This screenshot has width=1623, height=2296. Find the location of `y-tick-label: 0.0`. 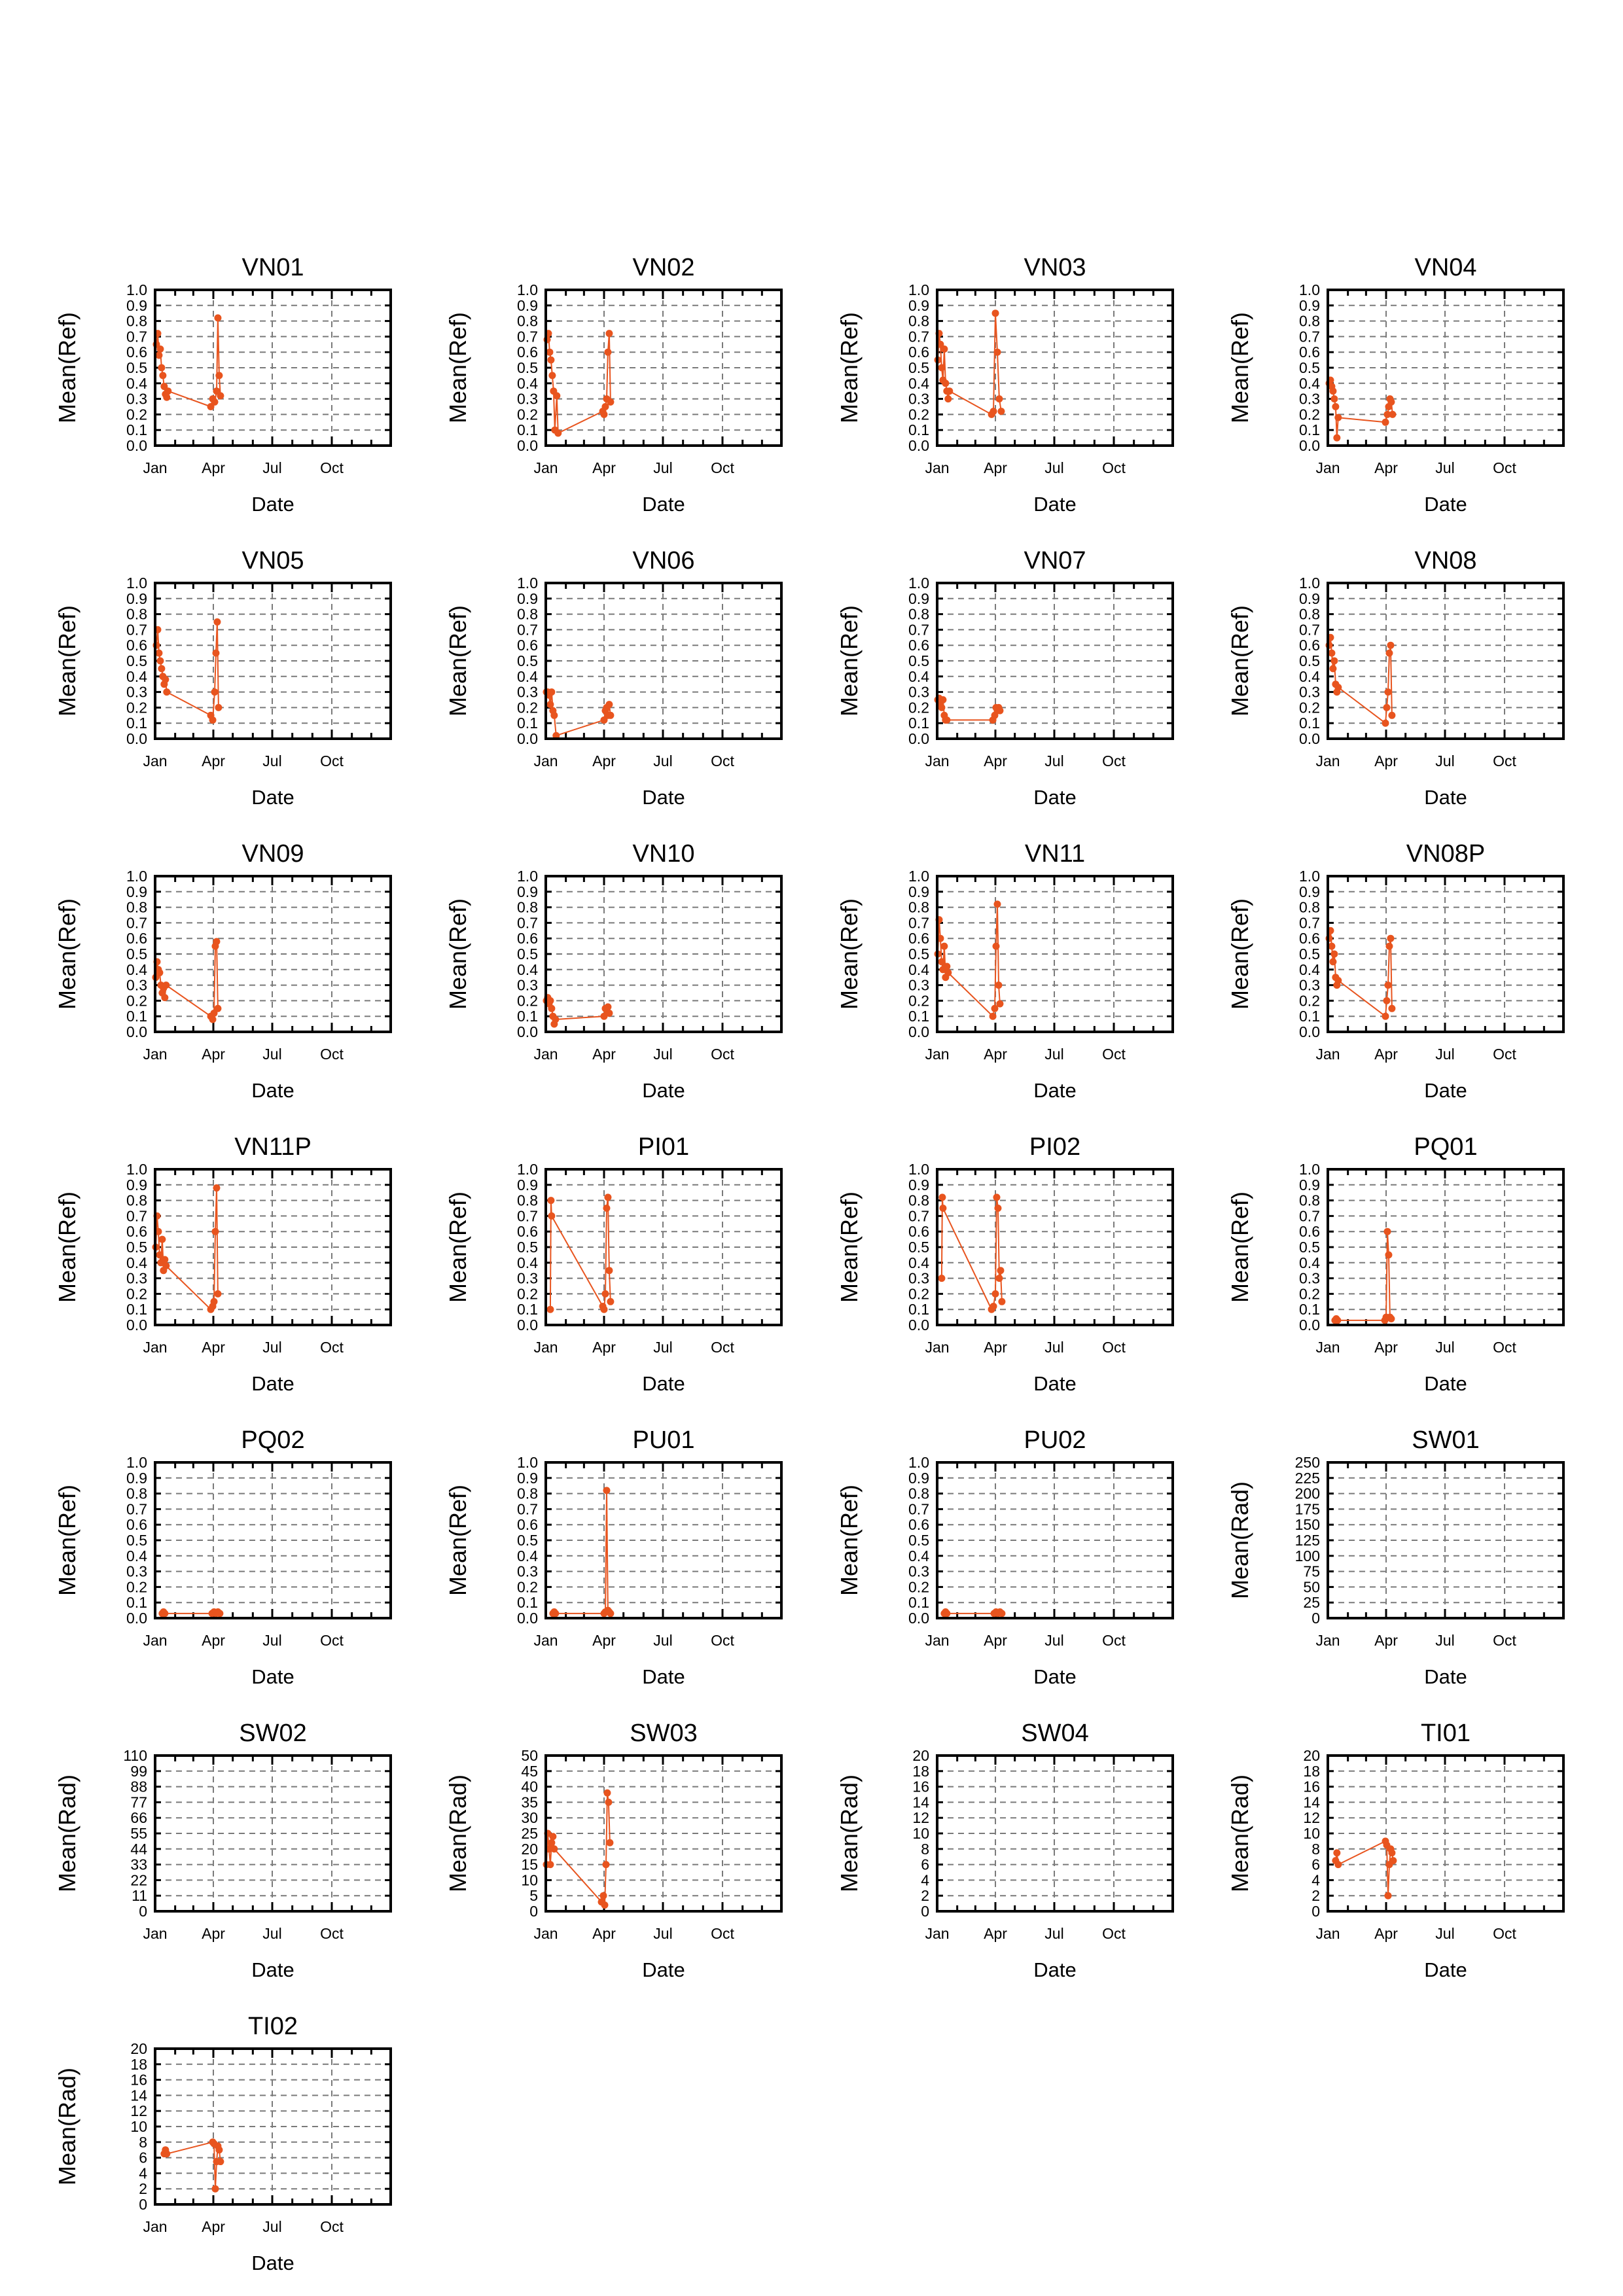

y-tick-label: 0.0 is located at coordinates (918, 445).